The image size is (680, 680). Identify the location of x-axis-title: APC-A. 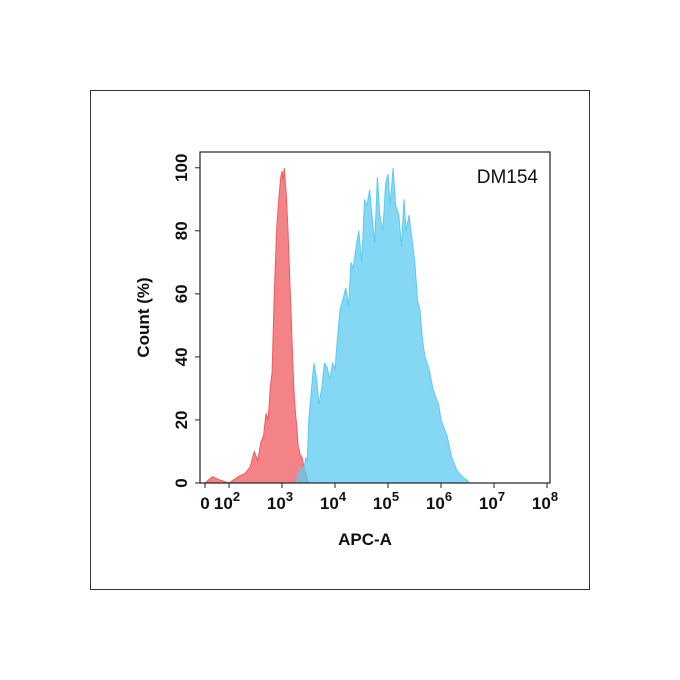
(365, 539).